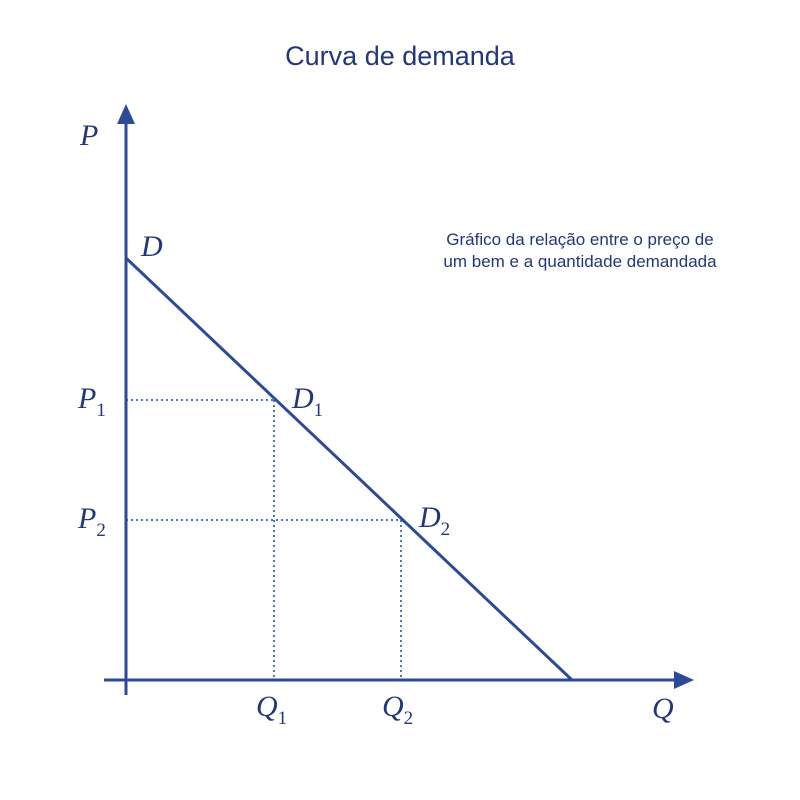  What do you see at coordinates (91, 521) in the screenshot?
I see `price-p2-label: P2` at bounding box center [91, 521].